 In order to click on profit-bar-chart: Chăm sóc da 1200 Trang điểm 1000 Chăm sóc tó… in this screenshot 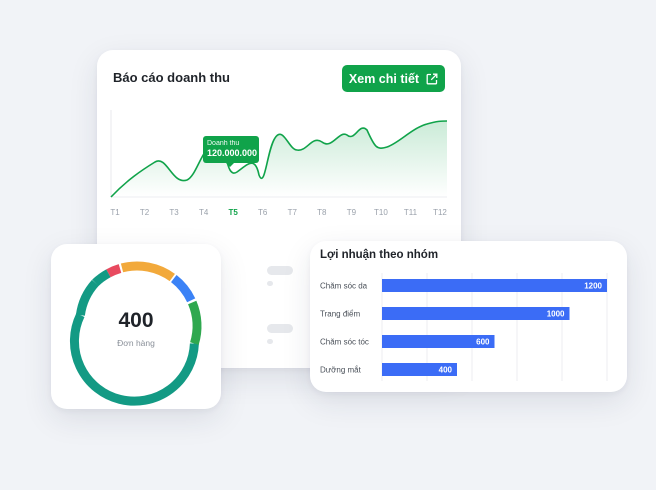, I will do `click(464, 327)`.